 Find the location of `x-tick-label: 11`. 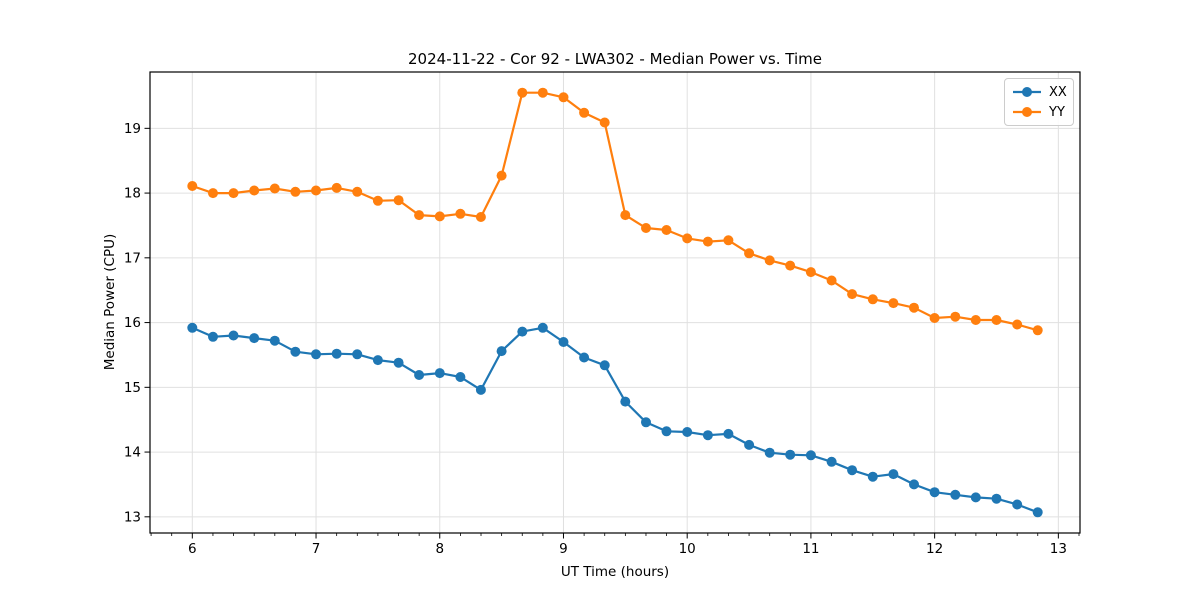

x-tick-label: 11 is located at coordinates (810, 549).